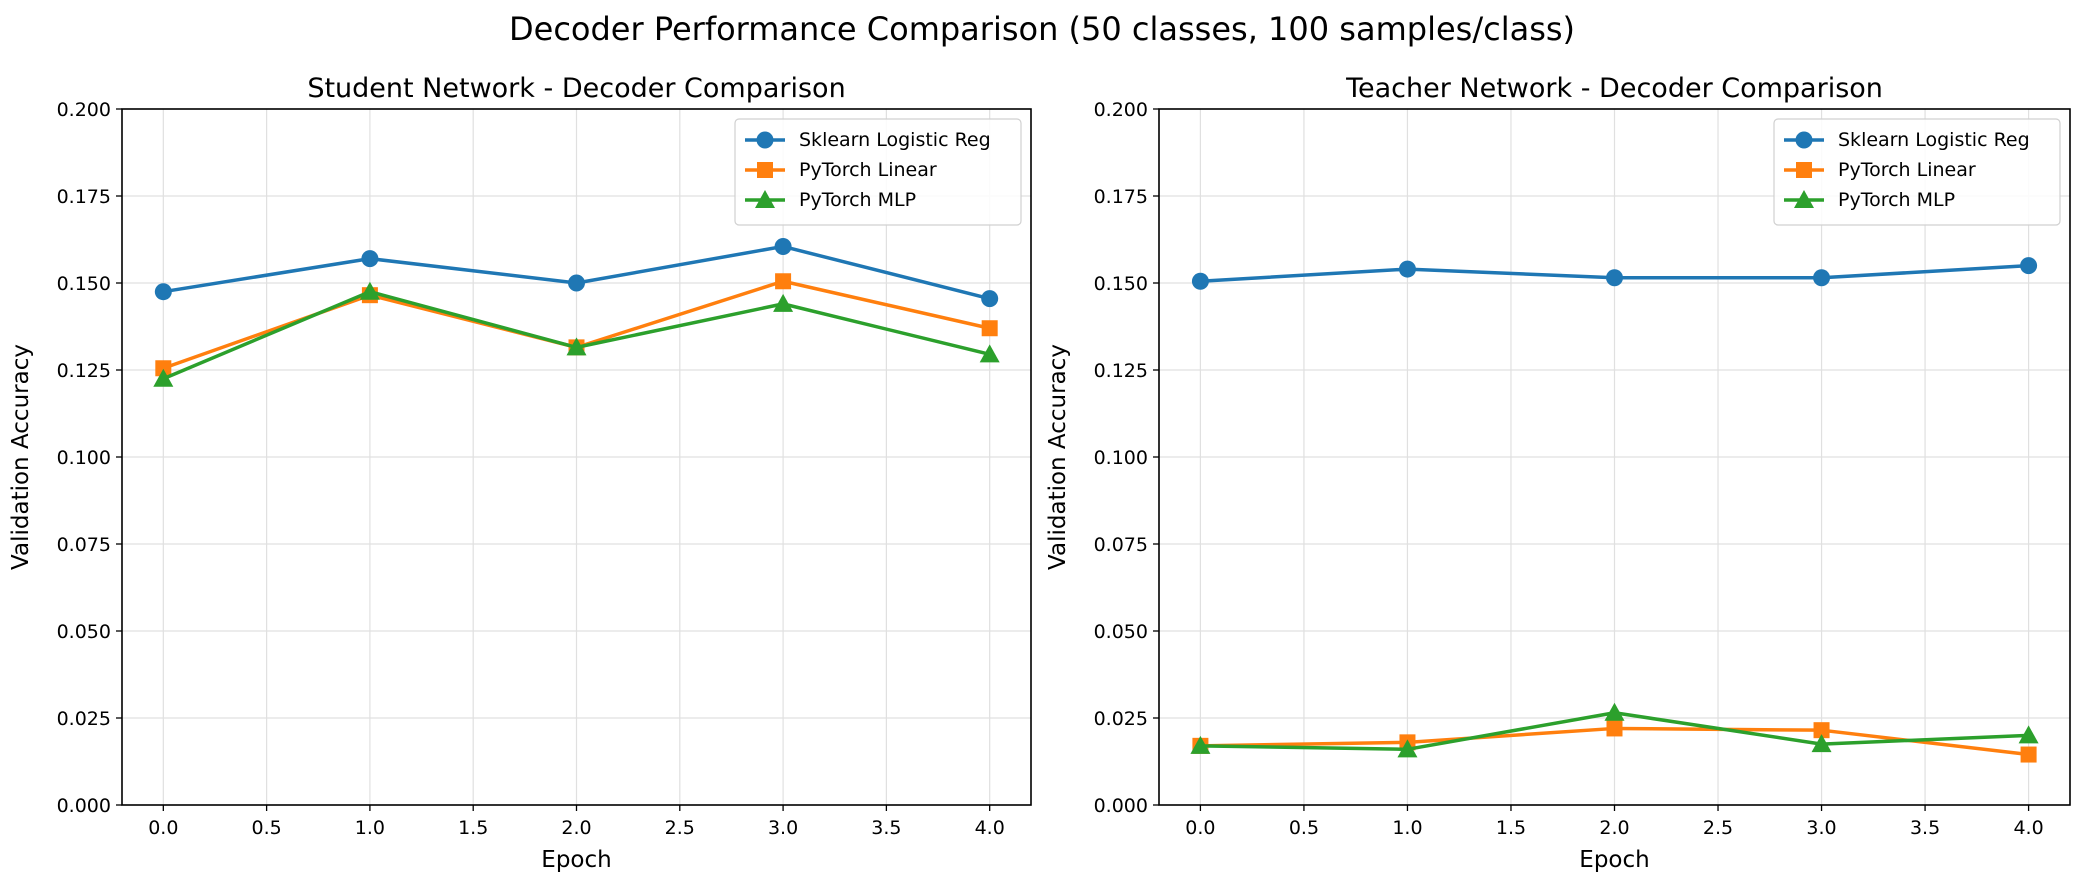 Image resolution: width=2084 pixels, height=891 pixels. Describe the element at coordinates (576, 312) in the screenshot. I see `series-group` at that location.